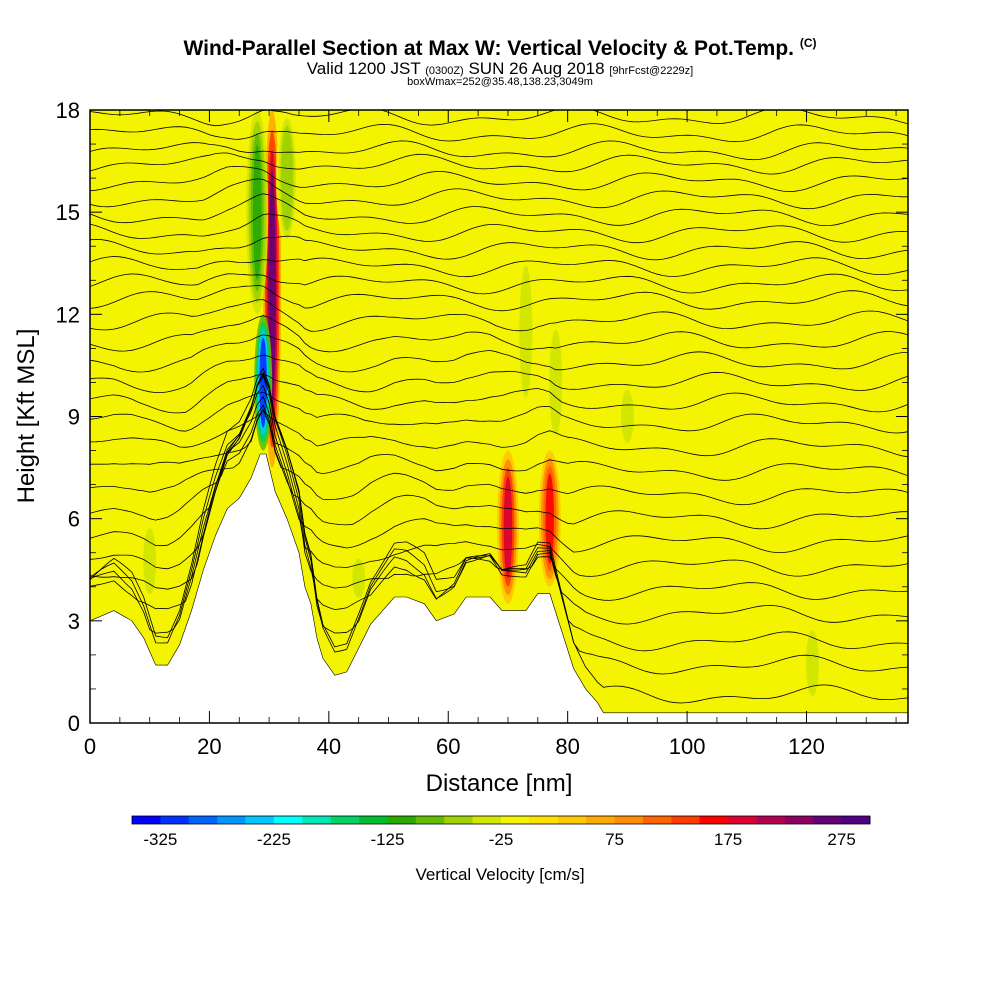 This screenshot has height=1000, width=1000. I want to click on x-tick-label-120: 120, so click(806, 746).